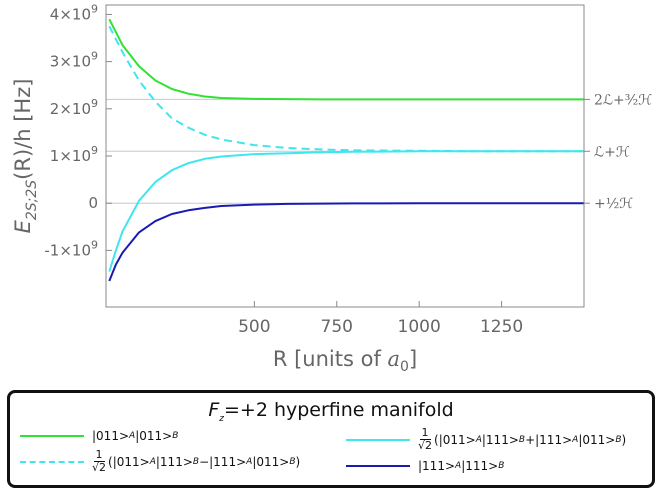 Image resolution: width=664 pixels, height=498 pixels. What do you see at coordinates (74, 60) in the screenshot?
I see `y-tick-label-4: 3×10⁹` at bounding box center [74, 60].